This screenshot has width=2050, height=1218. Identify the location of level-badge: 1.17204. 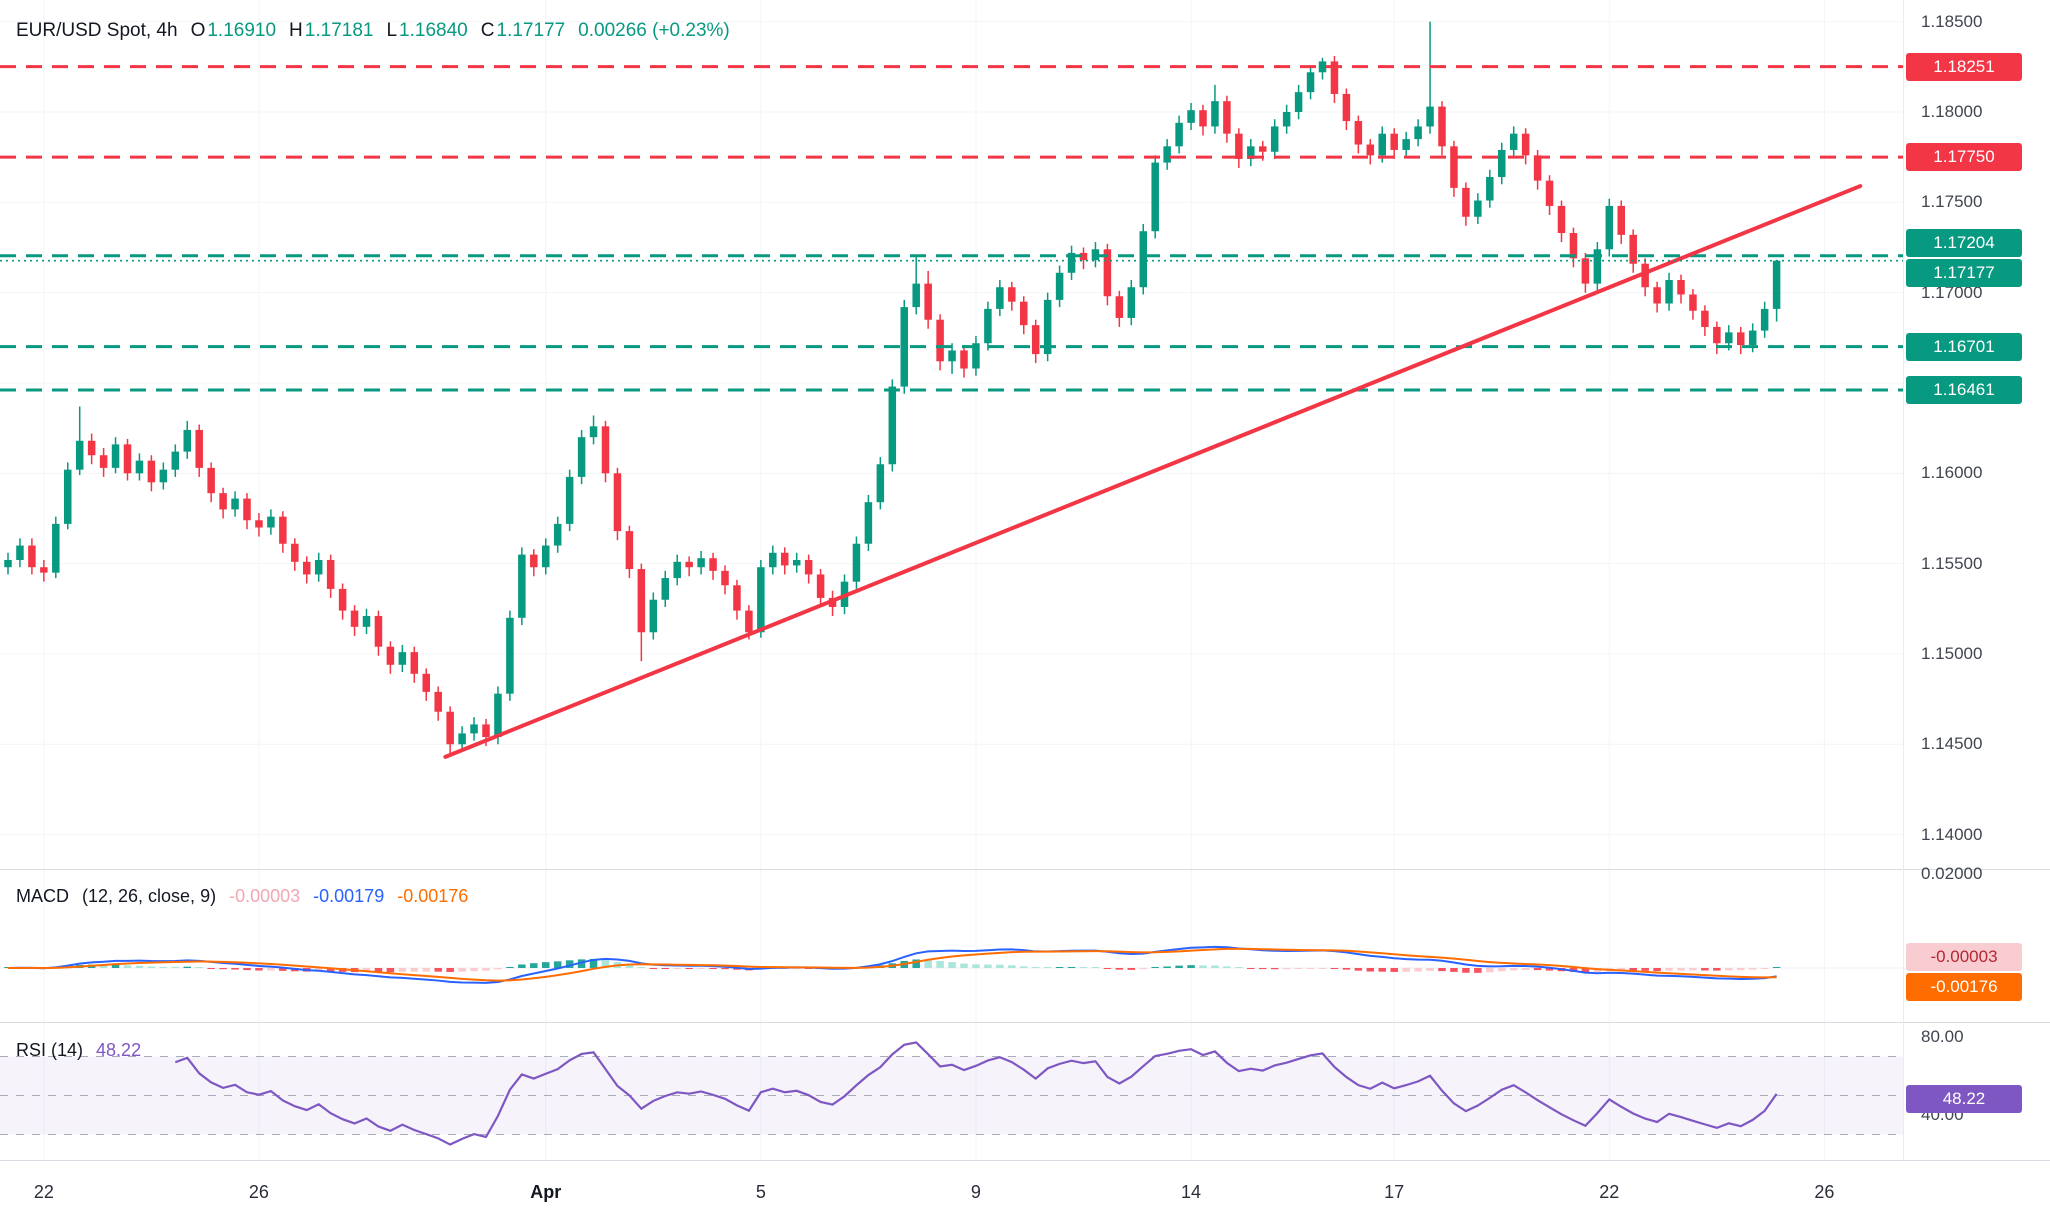
(1964, 243).